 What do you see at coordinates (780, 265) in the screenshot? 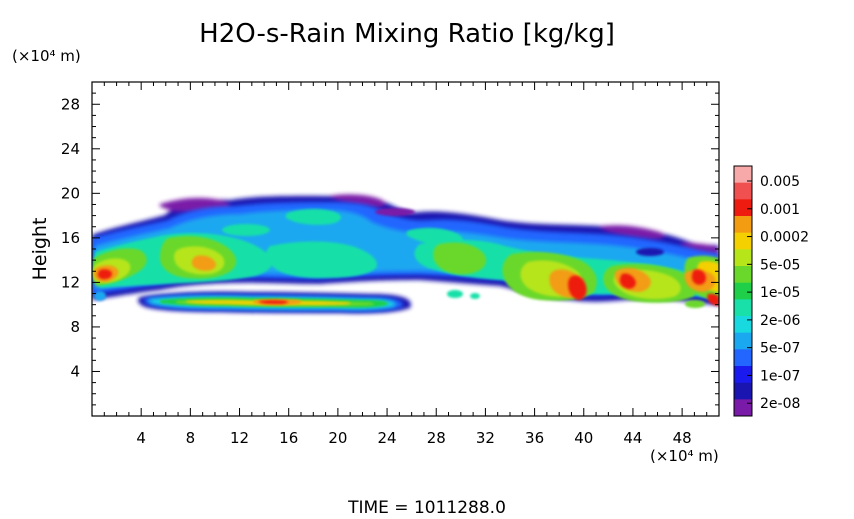
I see `colorbar-label: 5e-05` at bounding box center [780, 265].